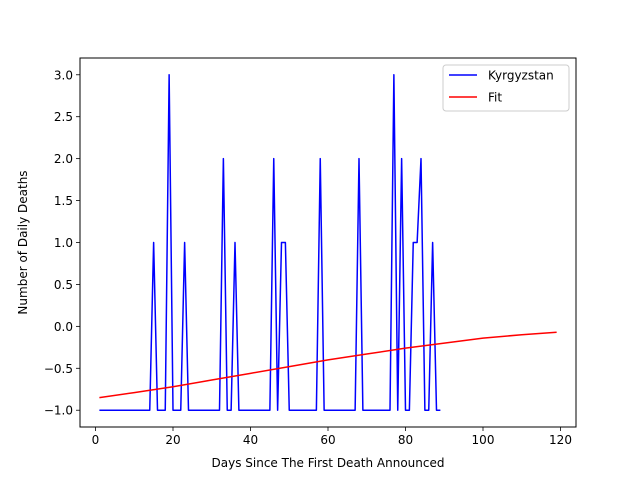 The image size is (640, 480). What do you see at coordinates (328, 365) in the screenshot?
I see `series-line-fit` at bounding box center [328, 365].